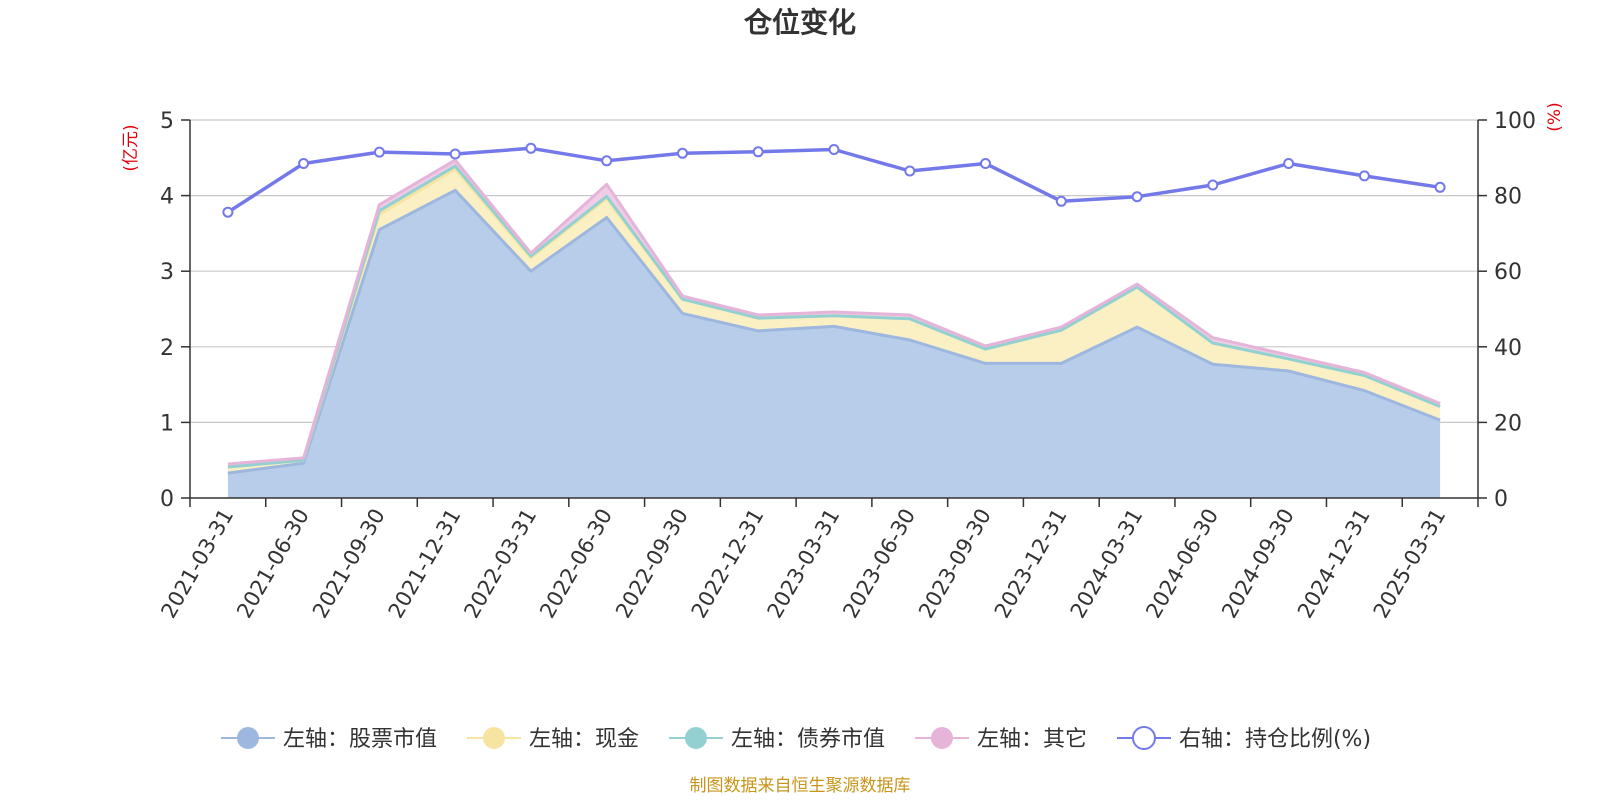 The image size is (1600, 800). I want to click on x-axis-tick-label: 2021-12-31, so click(425, 564).